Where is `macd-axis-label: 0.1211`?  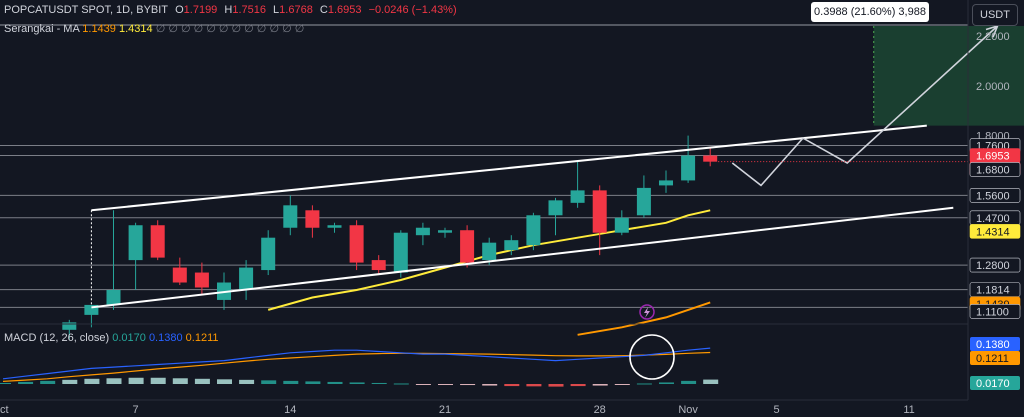
macd-axis-label: 0.1211 is located at coordinates (992, 359).